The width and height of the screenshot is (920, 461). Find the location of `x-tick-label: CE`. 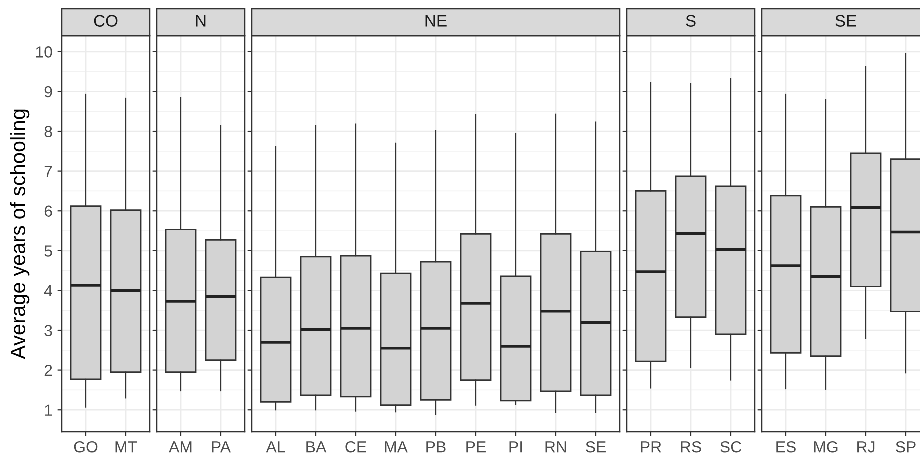

x-tick-label: CE is located at coordinates (356, 447).